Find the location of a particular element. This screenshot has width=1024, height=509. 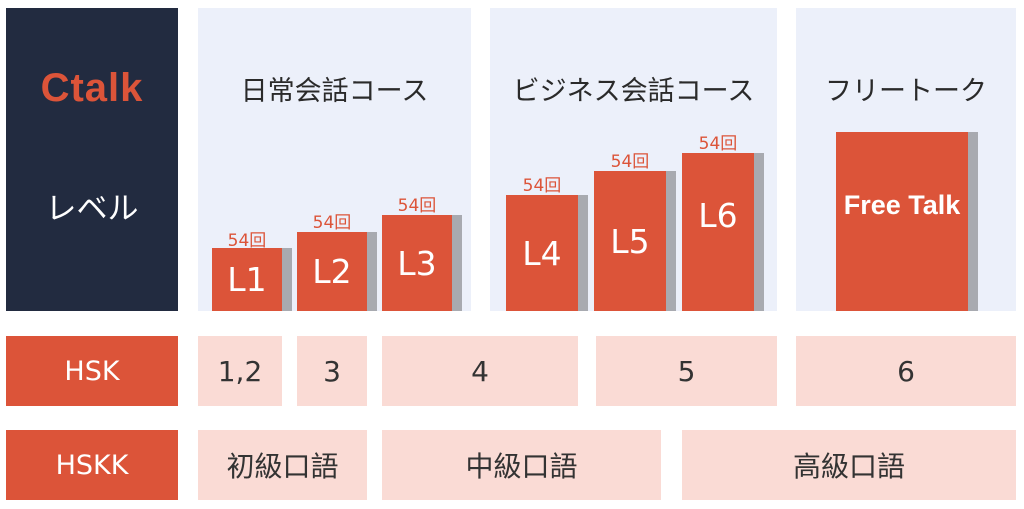

hsk-cell-6: 6 is located at coordinates (906, 371).